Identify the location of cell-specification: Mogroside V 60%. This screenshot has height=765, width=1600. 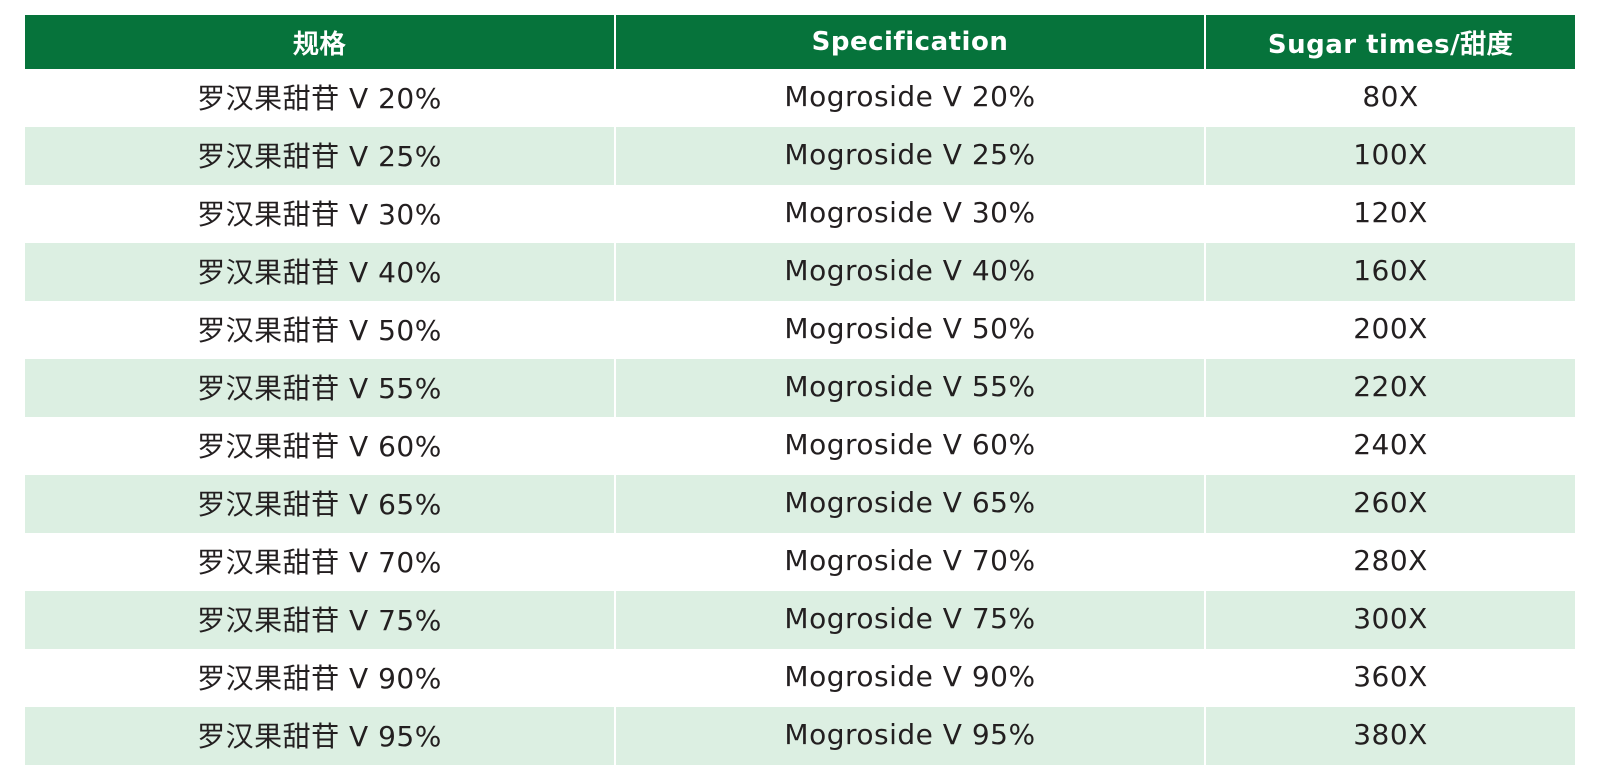
(910, 446).